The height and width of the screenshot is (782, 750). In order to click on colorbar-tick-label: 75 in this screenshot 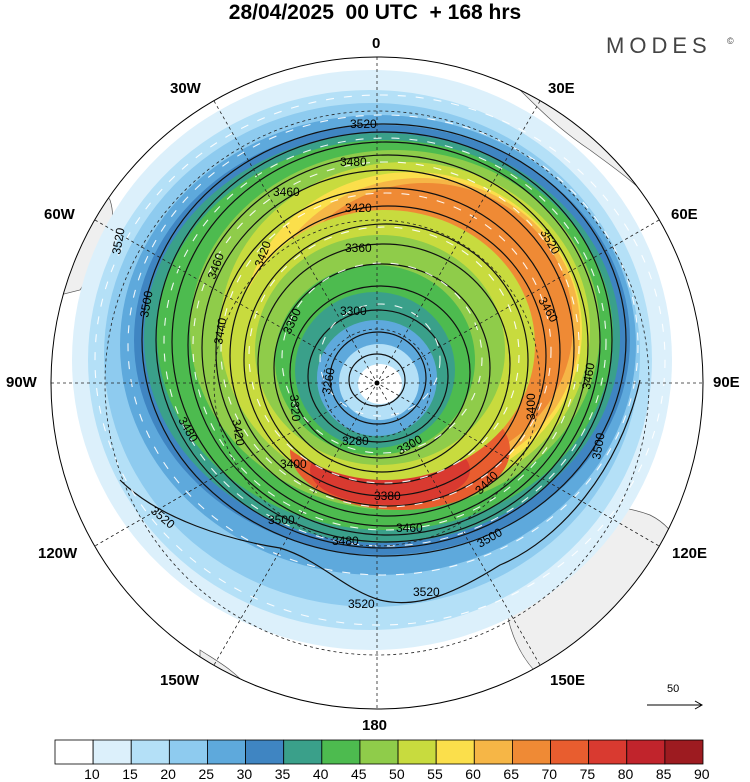, I will do `click(587, 774)`.